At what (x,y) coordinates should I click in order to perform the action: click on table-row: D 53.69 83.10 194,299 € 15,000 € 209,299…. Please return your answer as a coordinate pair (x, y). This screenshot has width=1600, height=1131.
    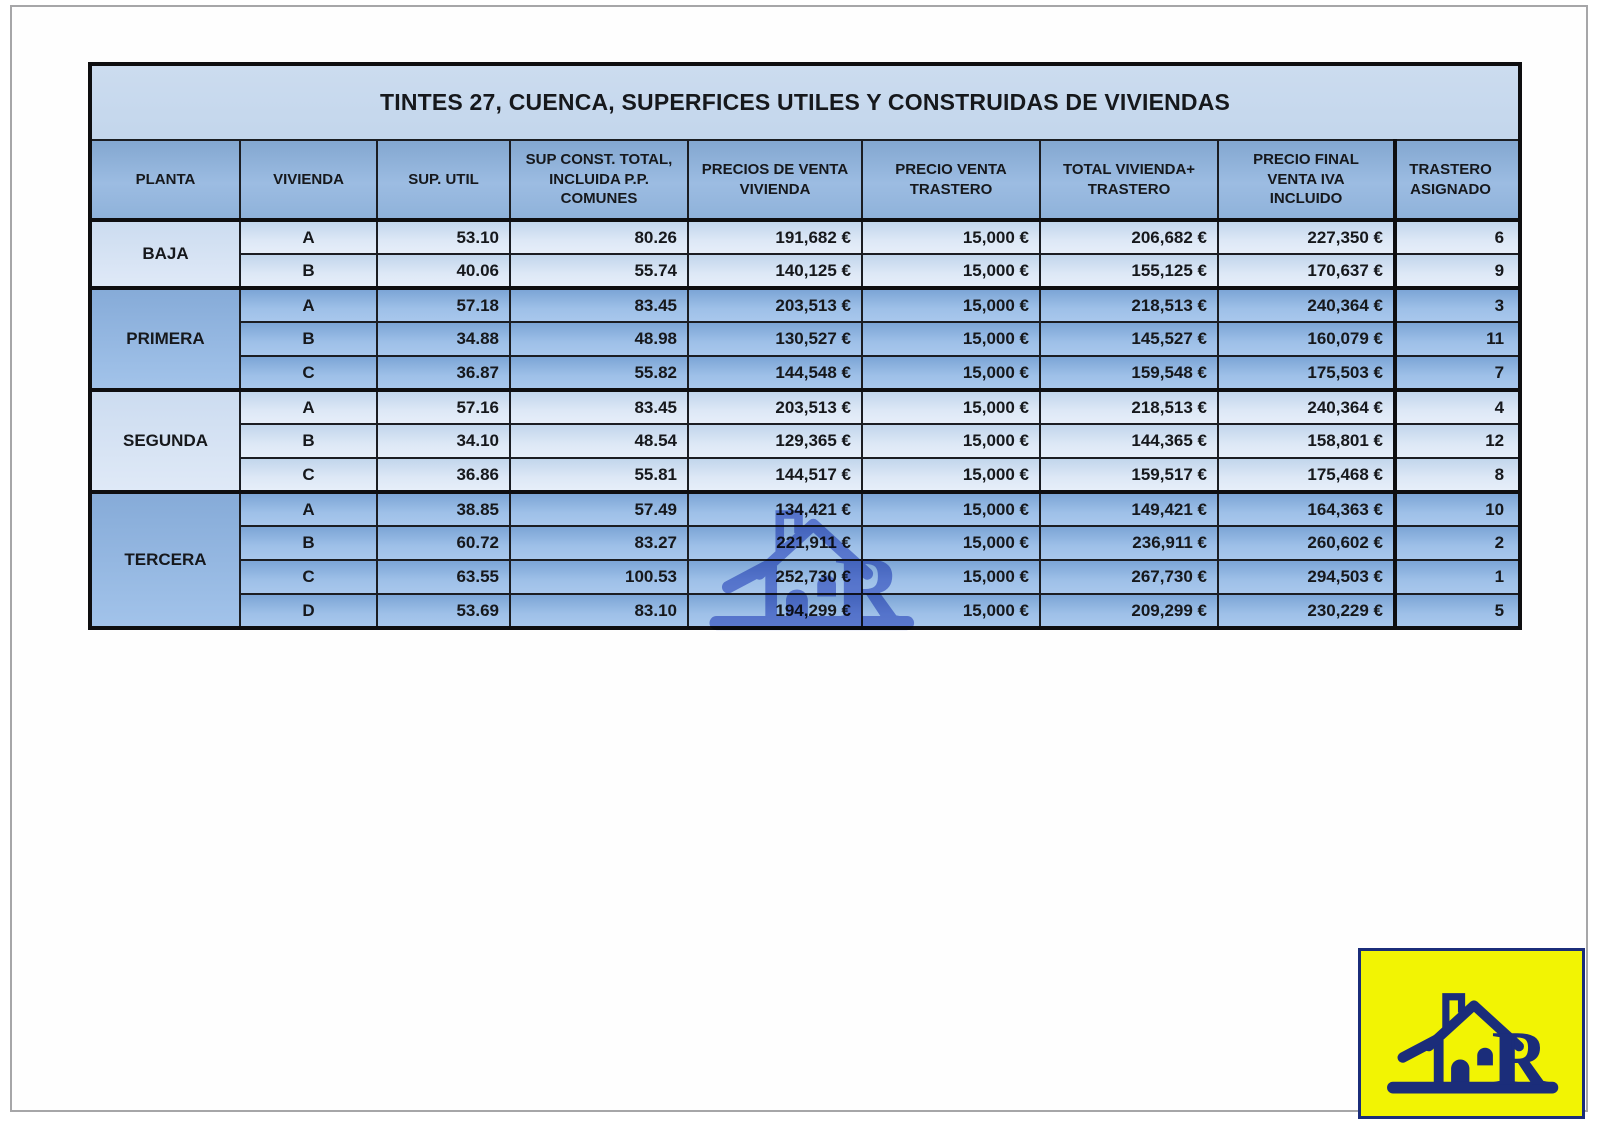
    Looking at the image, I should click on (806, 611).